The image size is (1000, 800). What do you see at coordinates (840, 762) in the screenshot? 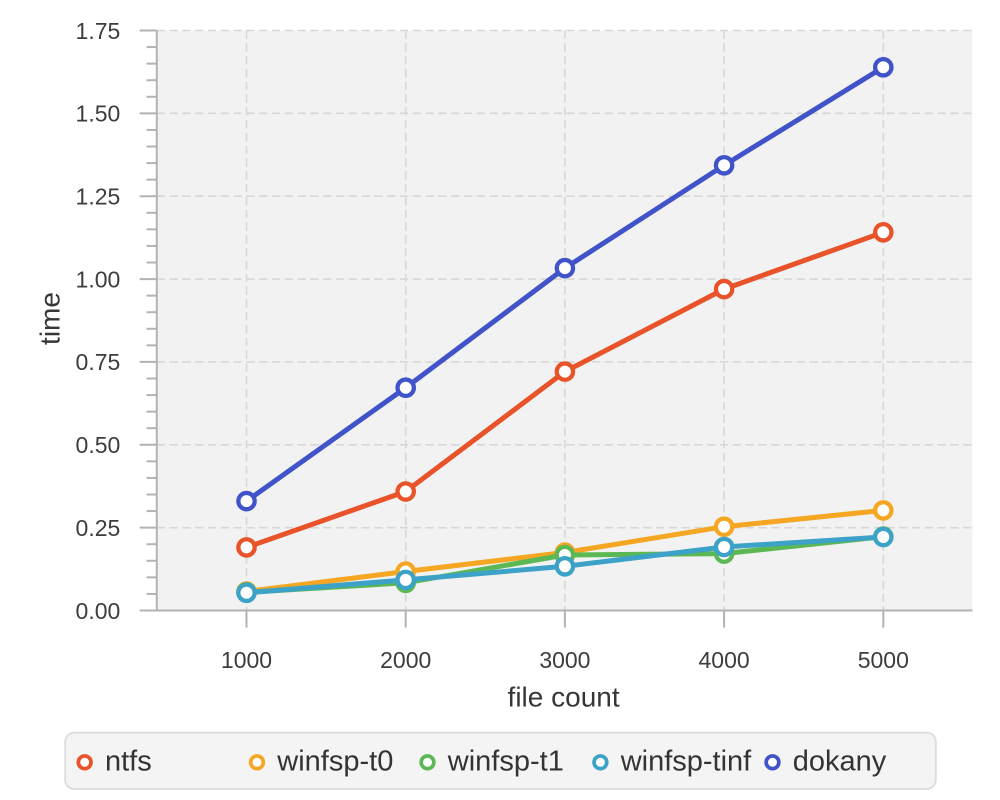
I see `svg-text: dokany` at bounding box center [840, 762].